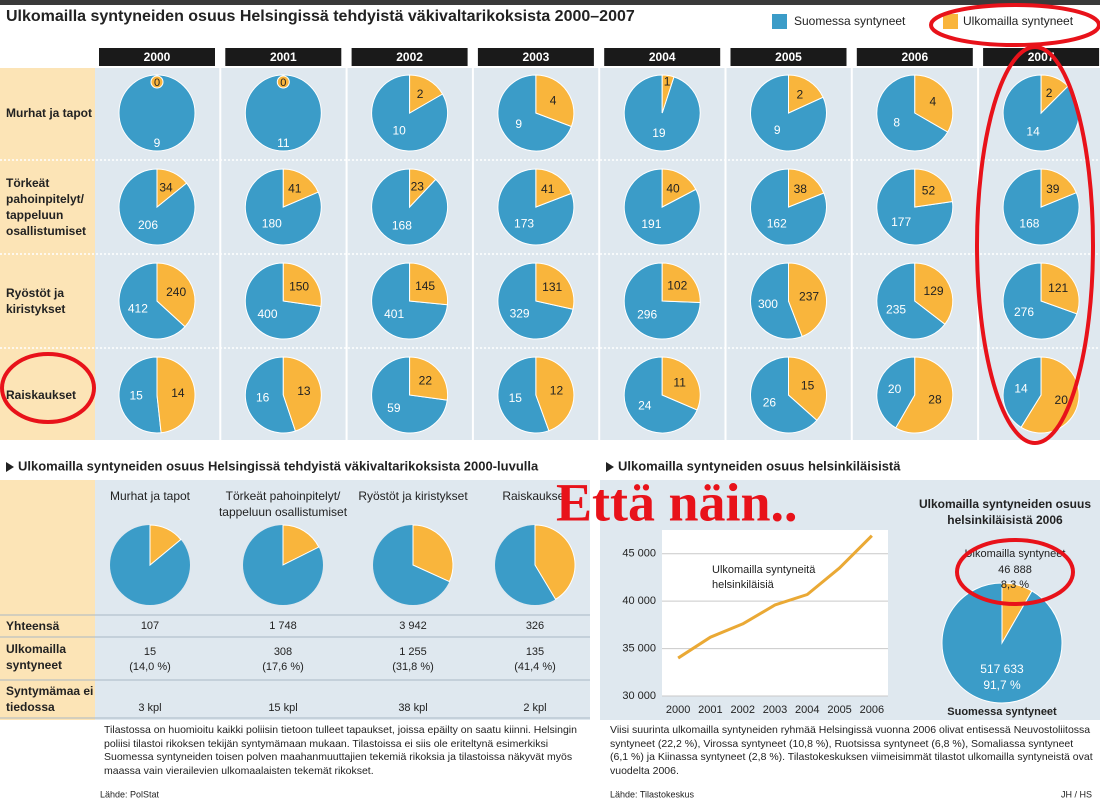 The width and height of the screenshot is (1100, 801). What do you see at coordinates (33, 626) in the screenshot?
I see `row-label: Yhteensä` at bounding box center [33, 626].